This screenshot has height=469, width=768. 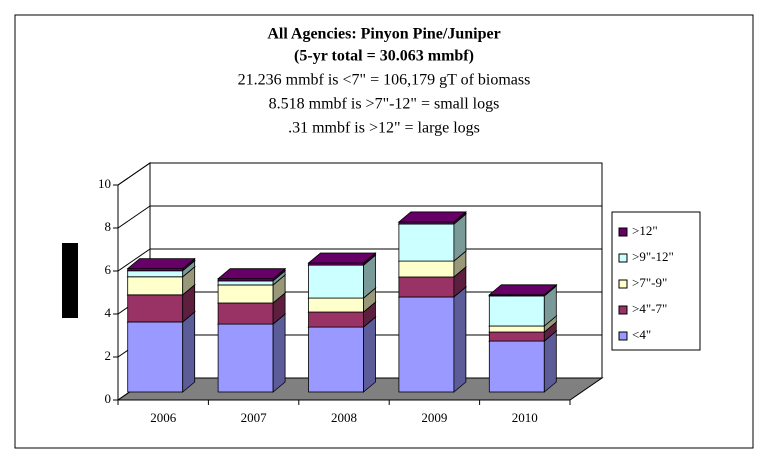 I want to click on legend-label: >4"-7", so click(x=649, y=308).